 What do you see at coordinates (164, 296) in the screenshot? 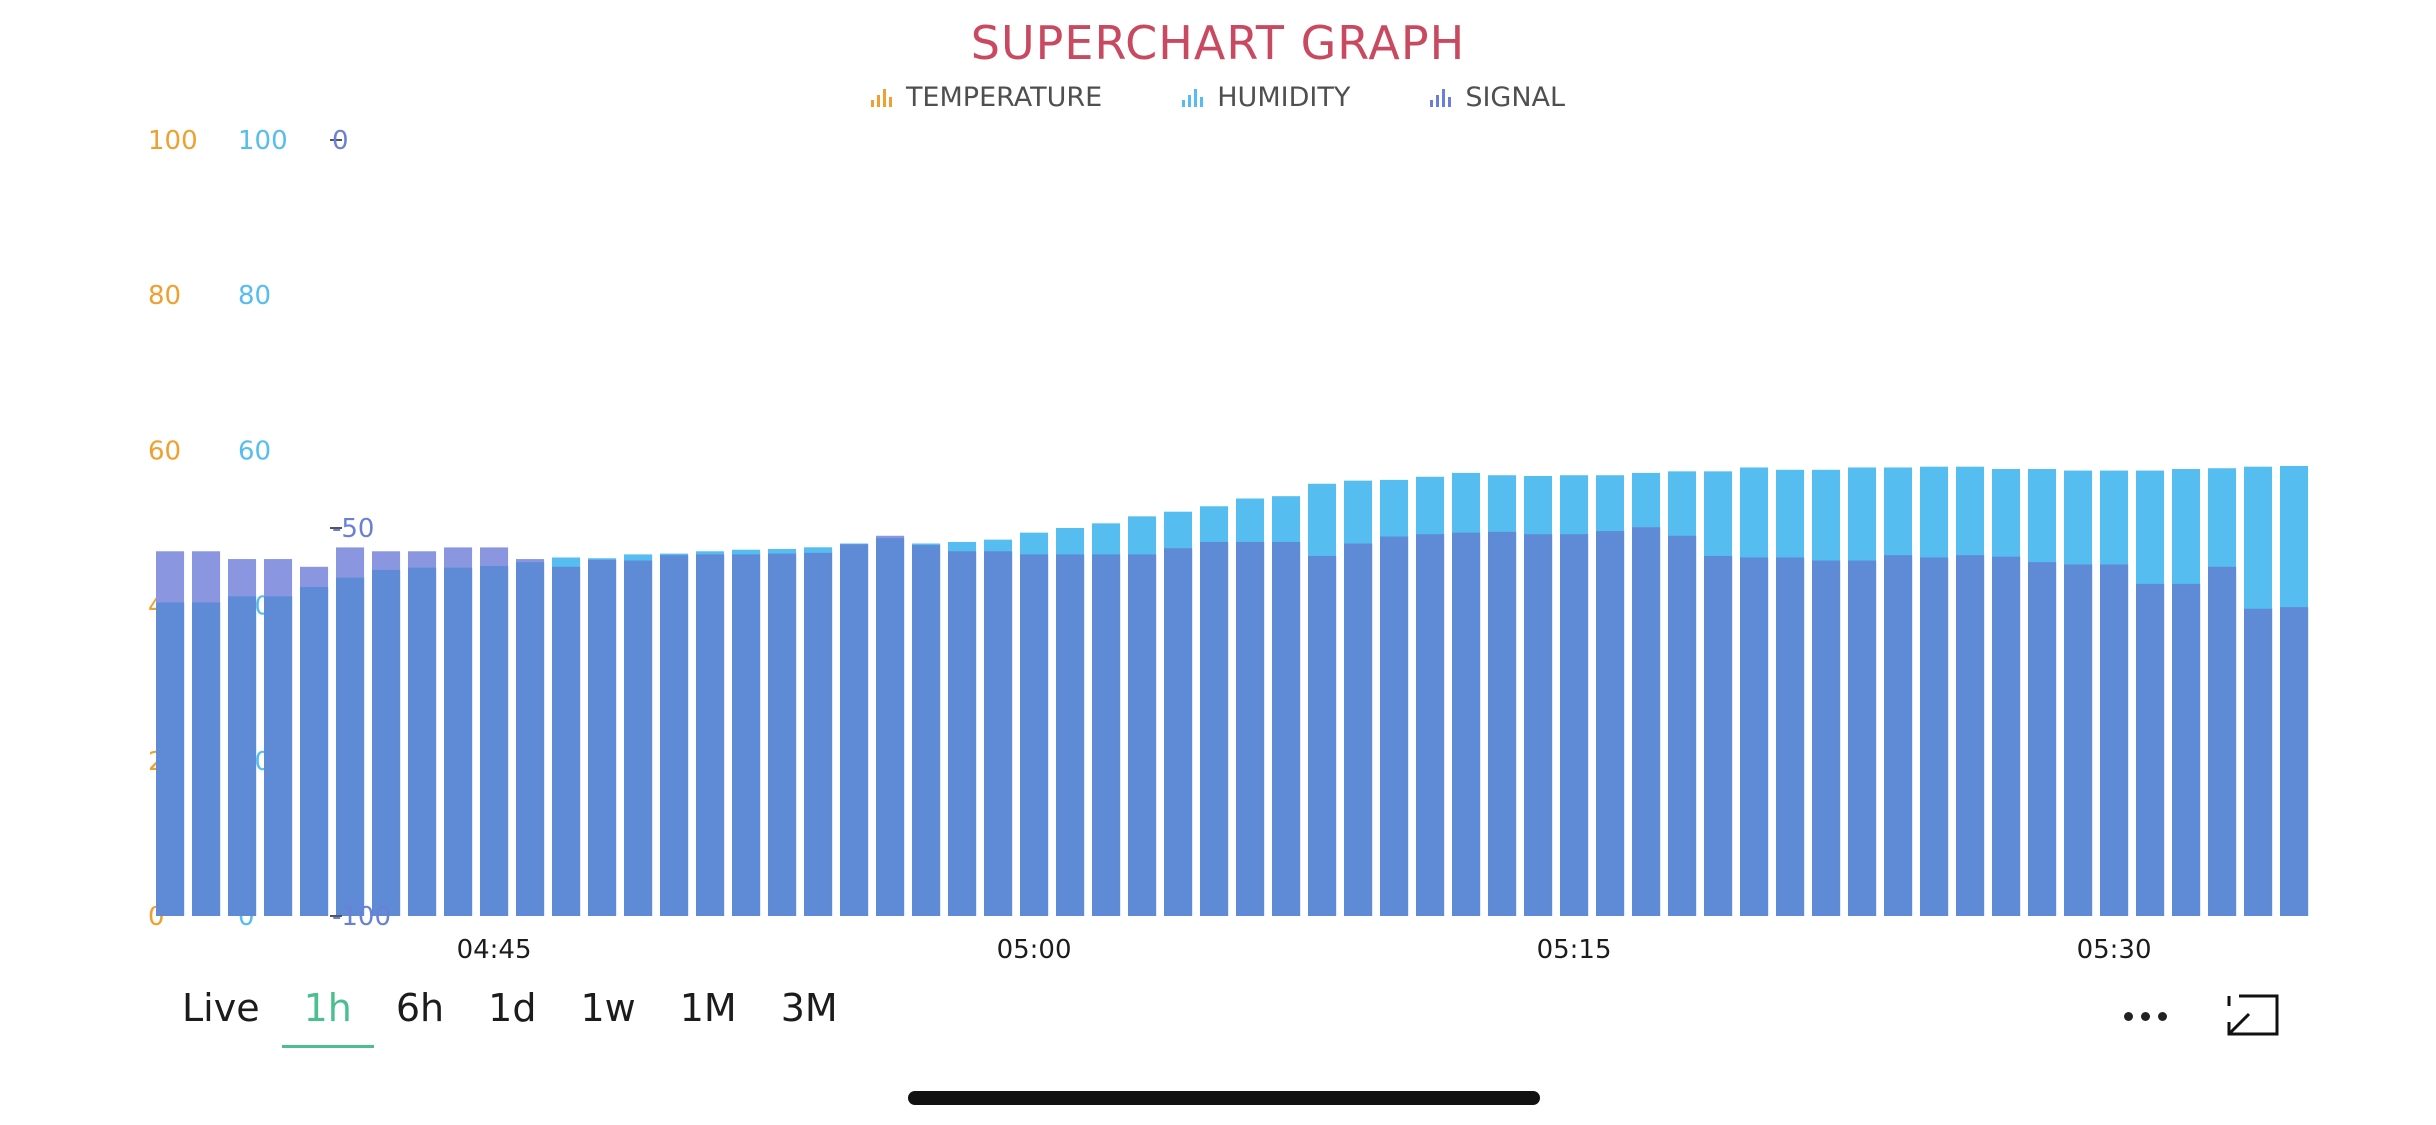
I see `y-tick-label-temperature: 80` at bounding box center [164, 296].